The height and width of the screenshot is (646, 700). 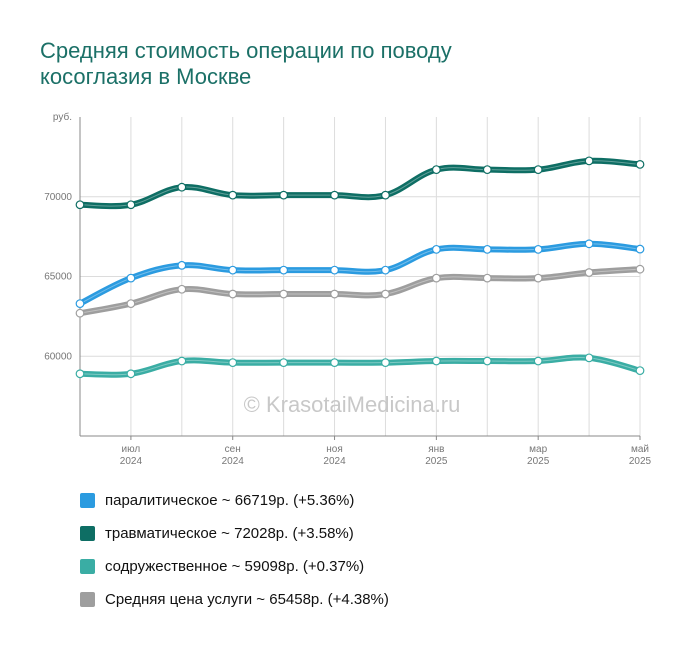 What do you see at coordinates (87, 599) in the screenshot?
I see `legend-swatch-average` at bounding box center [87, 599].